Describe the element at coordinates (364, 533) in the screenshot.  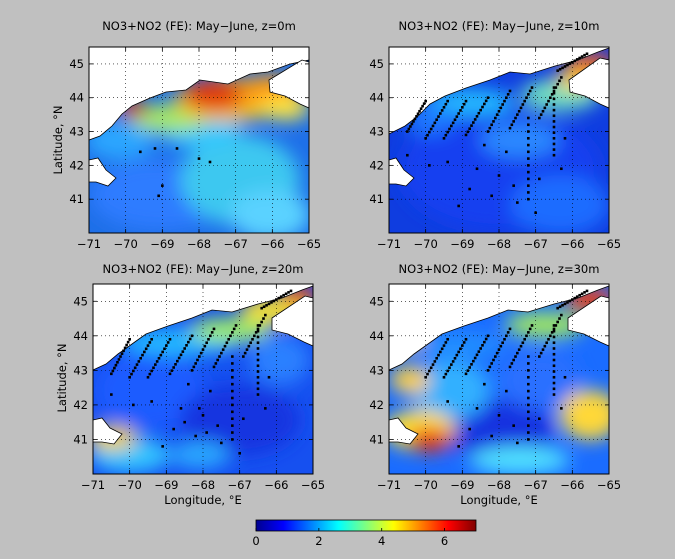
I see `colorbar: 0 2 4 6` at that location.